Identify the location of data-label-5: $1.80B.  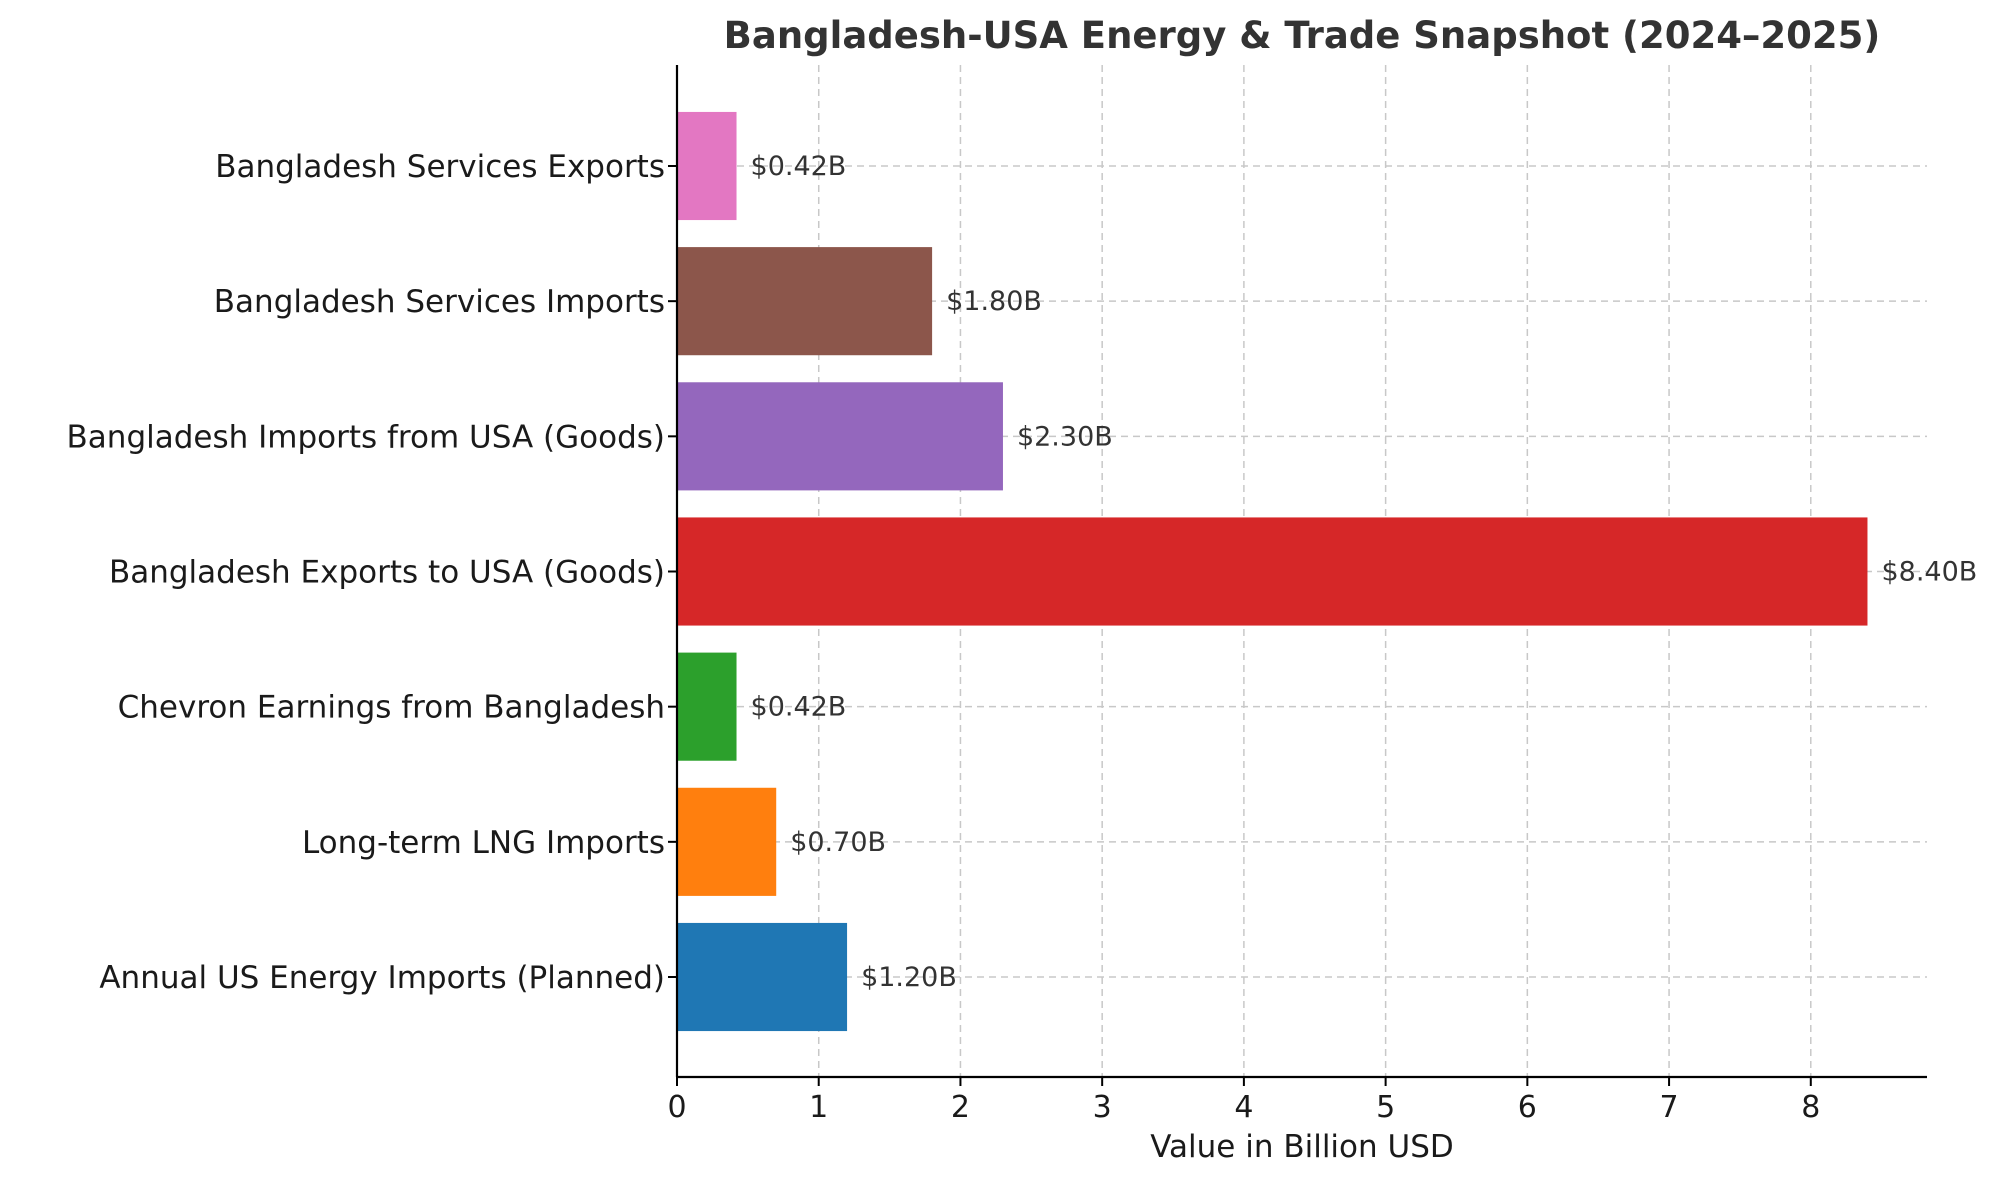
(994, 301).